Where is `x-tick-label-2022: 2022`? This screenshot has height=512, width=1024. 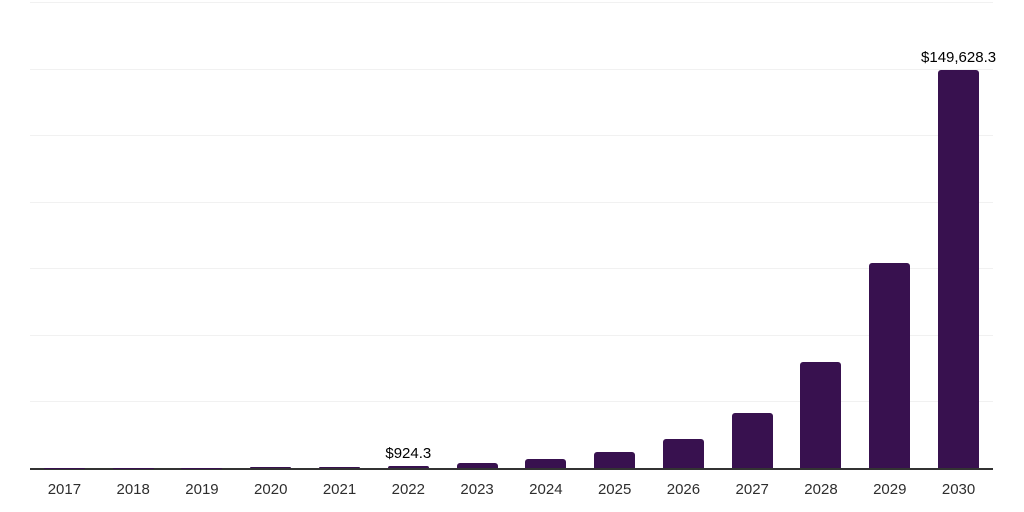
x-tick-label-2022: 2022 is located at coordinates (408, 489).